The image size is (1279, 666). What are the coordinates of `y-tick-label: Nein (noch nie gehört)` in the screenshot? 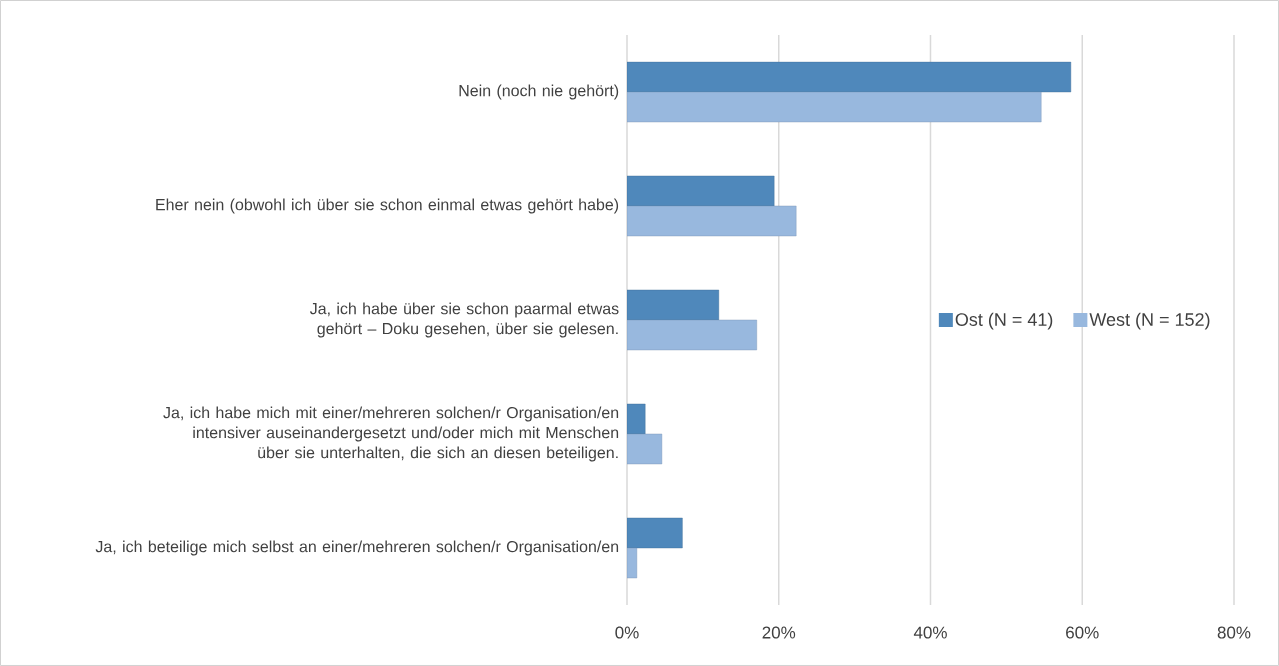 It's located at (539, 92).